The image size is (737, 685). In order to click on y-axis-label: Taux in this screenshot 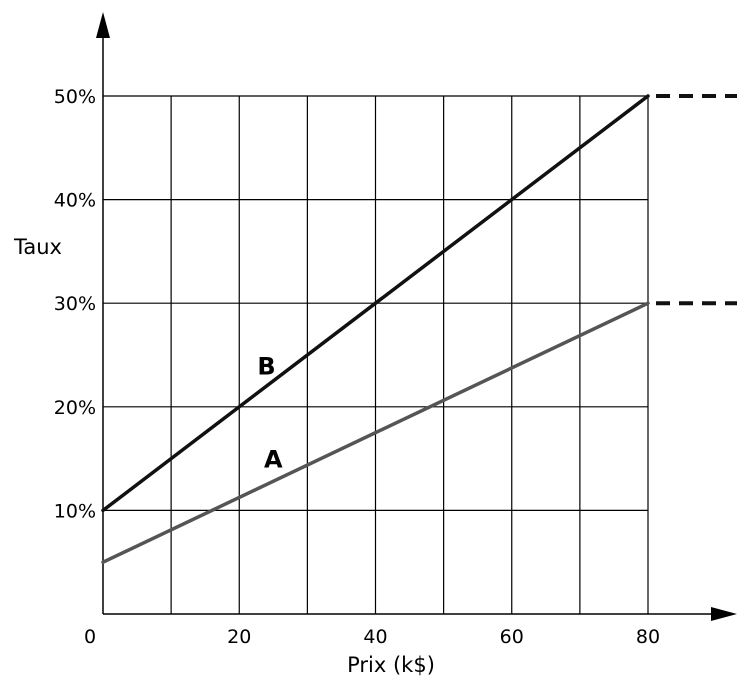, I will do `click(37, 247)`.